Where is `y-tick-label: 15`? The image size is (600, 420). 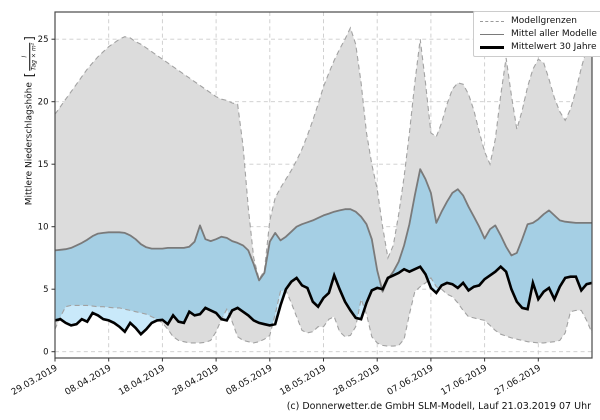
y-tick-label: 15 is located at coordinates (43, 165).